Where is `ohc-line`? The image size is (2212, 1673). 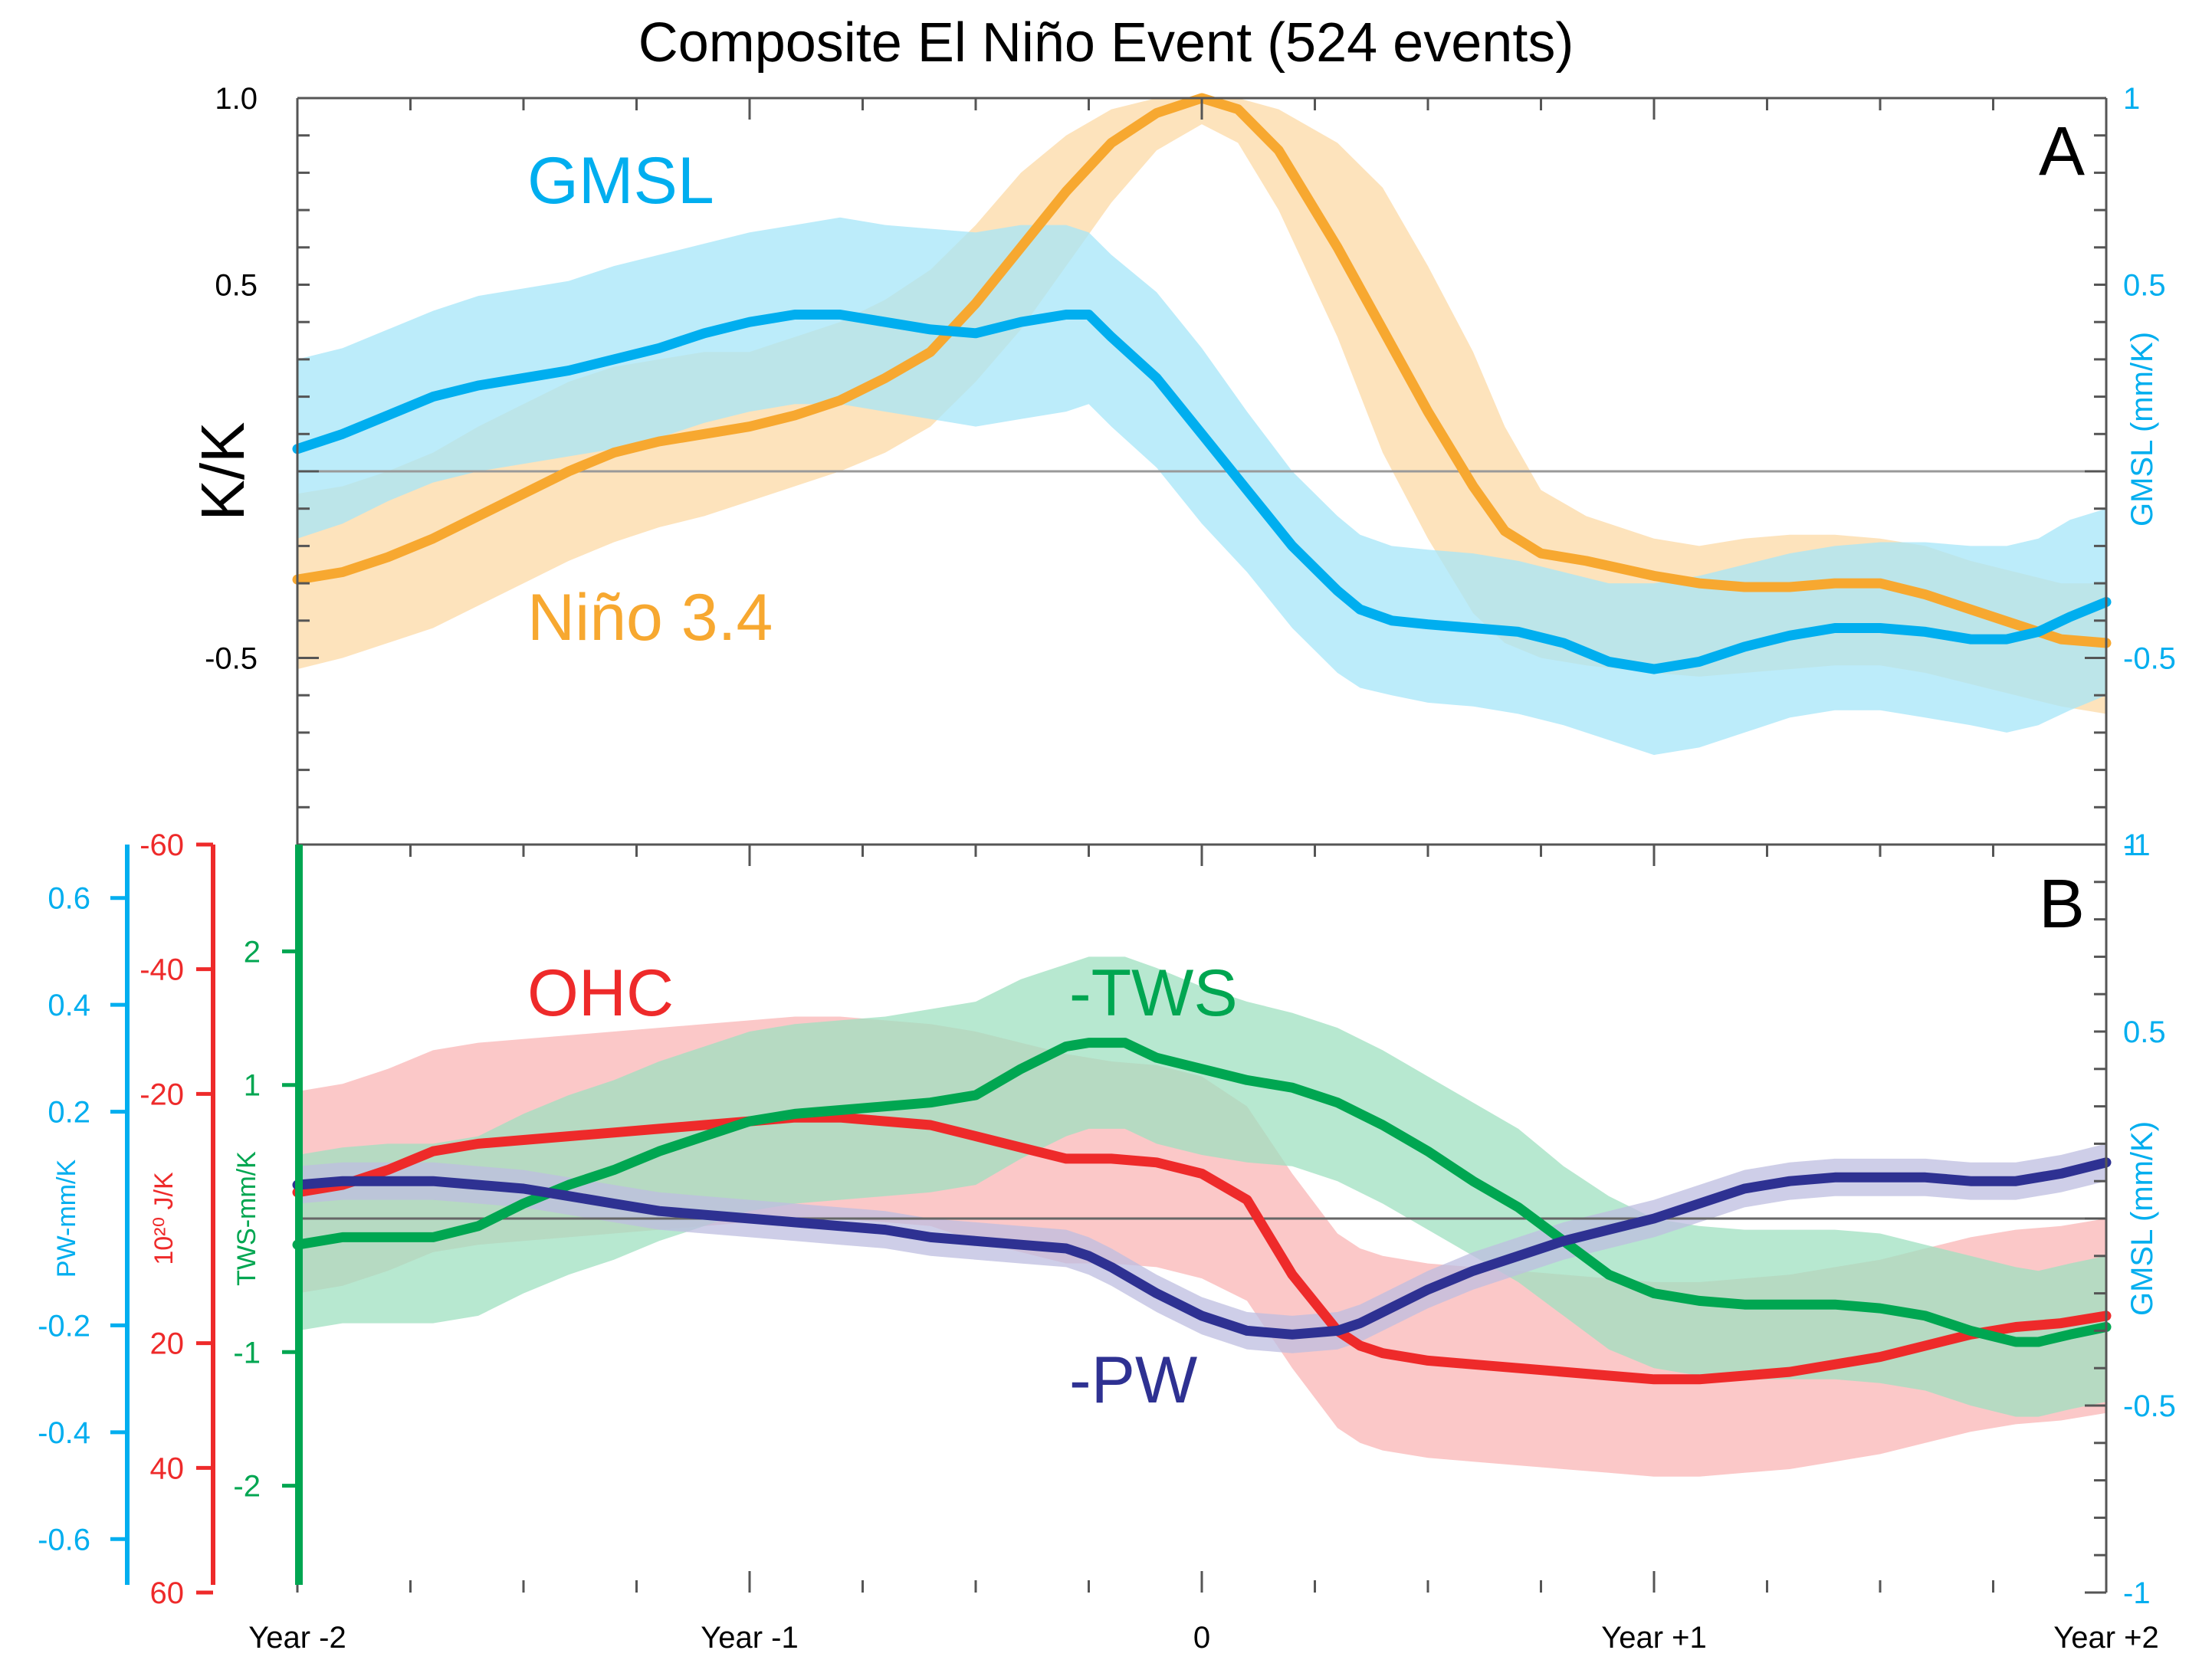 ohc-line is located at coordinates (1202, 1248).